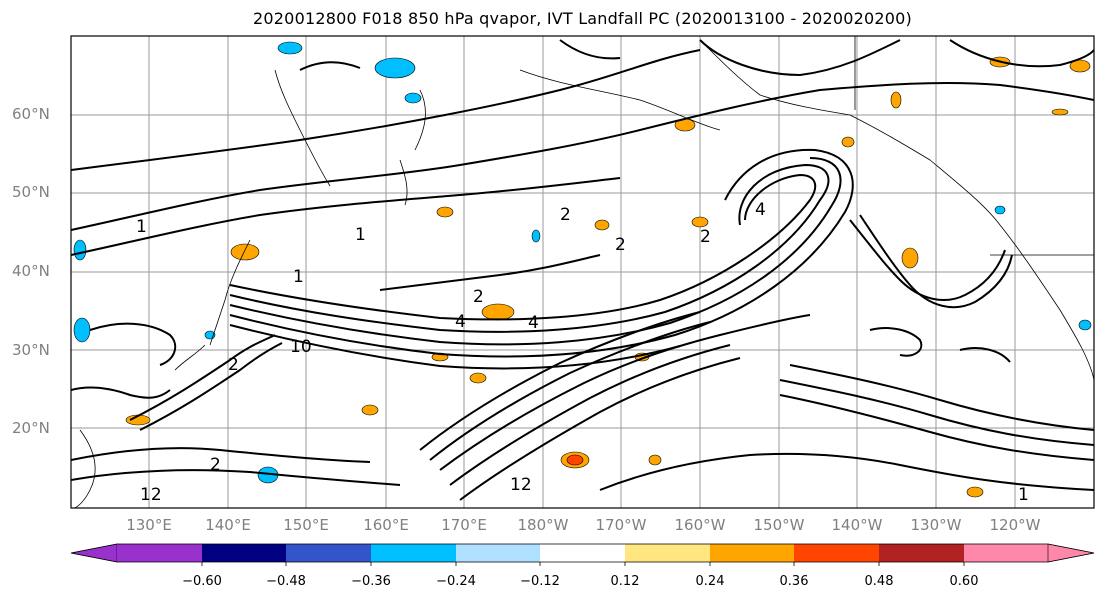 The height and width of the screenshot is (601, 1105). I want to click on north-america-west-coastline, so click(971, 247).